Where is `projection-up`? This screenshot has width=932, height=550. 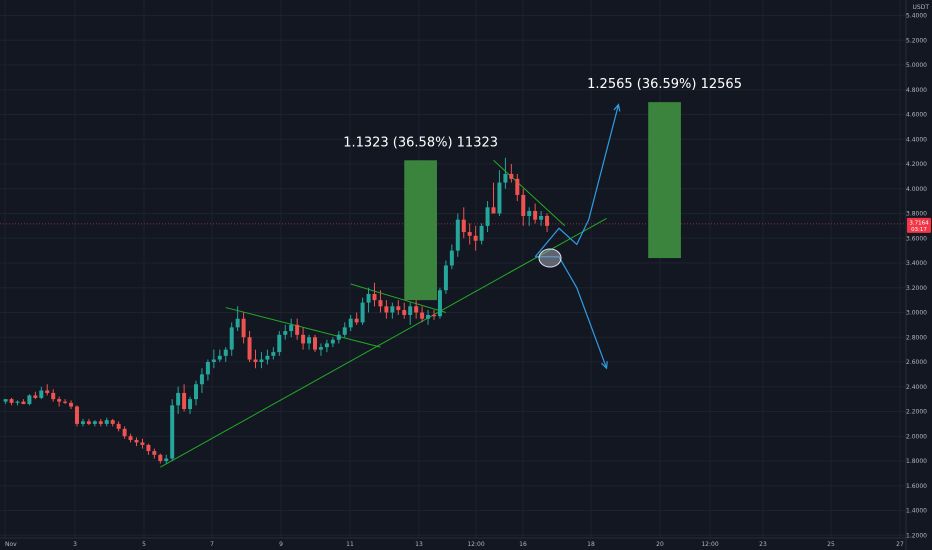 projection-up is located at coordinates (577, 181).